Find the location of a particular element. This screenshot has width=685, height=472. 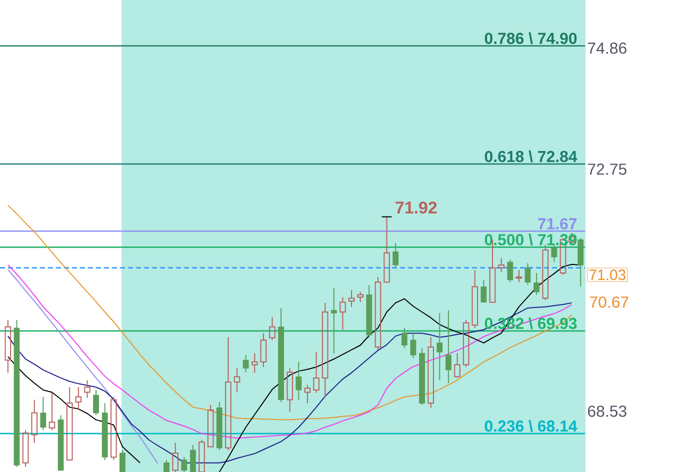

y-tick-label: 68.53 is located at coordinates (607, 411).